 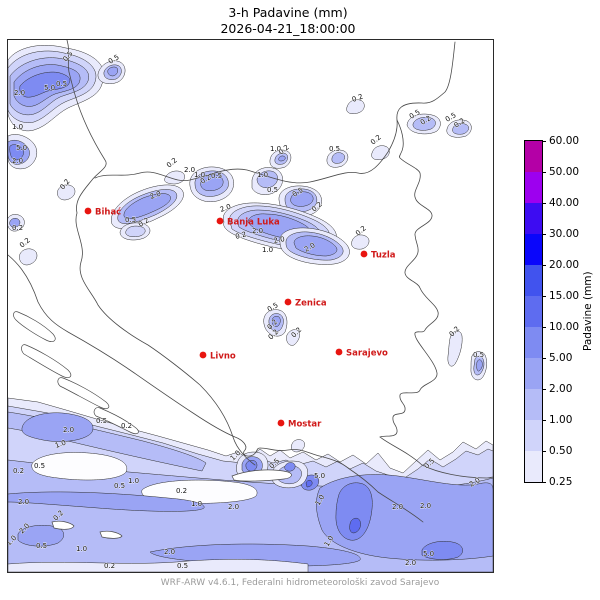 What do you see at coordinates (561, 420) in the screenshot?
I see `colorbar-tick-label: 1.00` at bounding box center [561, 420].